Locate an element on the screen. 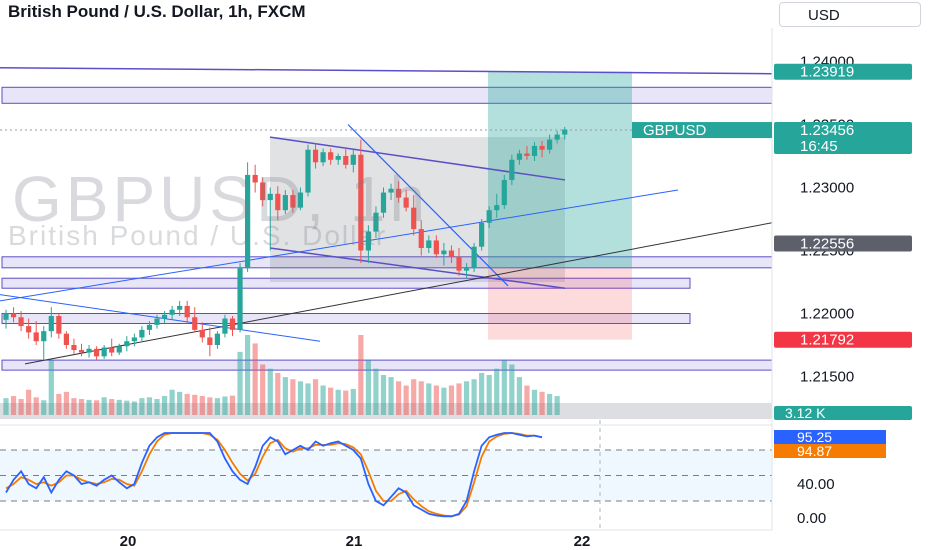 This screenshot has width=932, height=550. chart-title: British Pound / U.S. Dollar, 1h, FXCM is located at coordinates (157, 11).